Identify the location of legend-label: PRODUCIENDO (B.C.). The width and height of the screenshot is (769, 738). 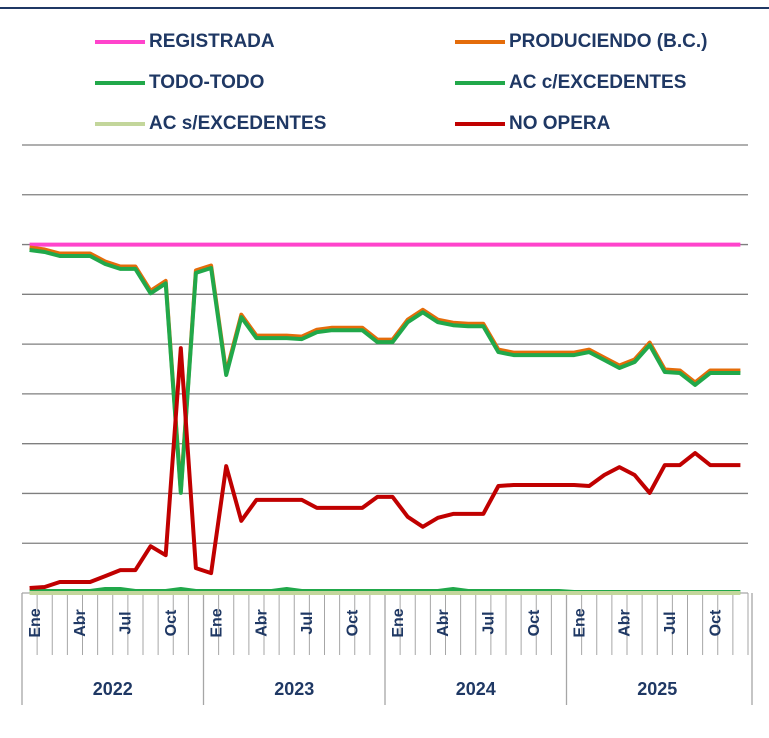
(608, 41).